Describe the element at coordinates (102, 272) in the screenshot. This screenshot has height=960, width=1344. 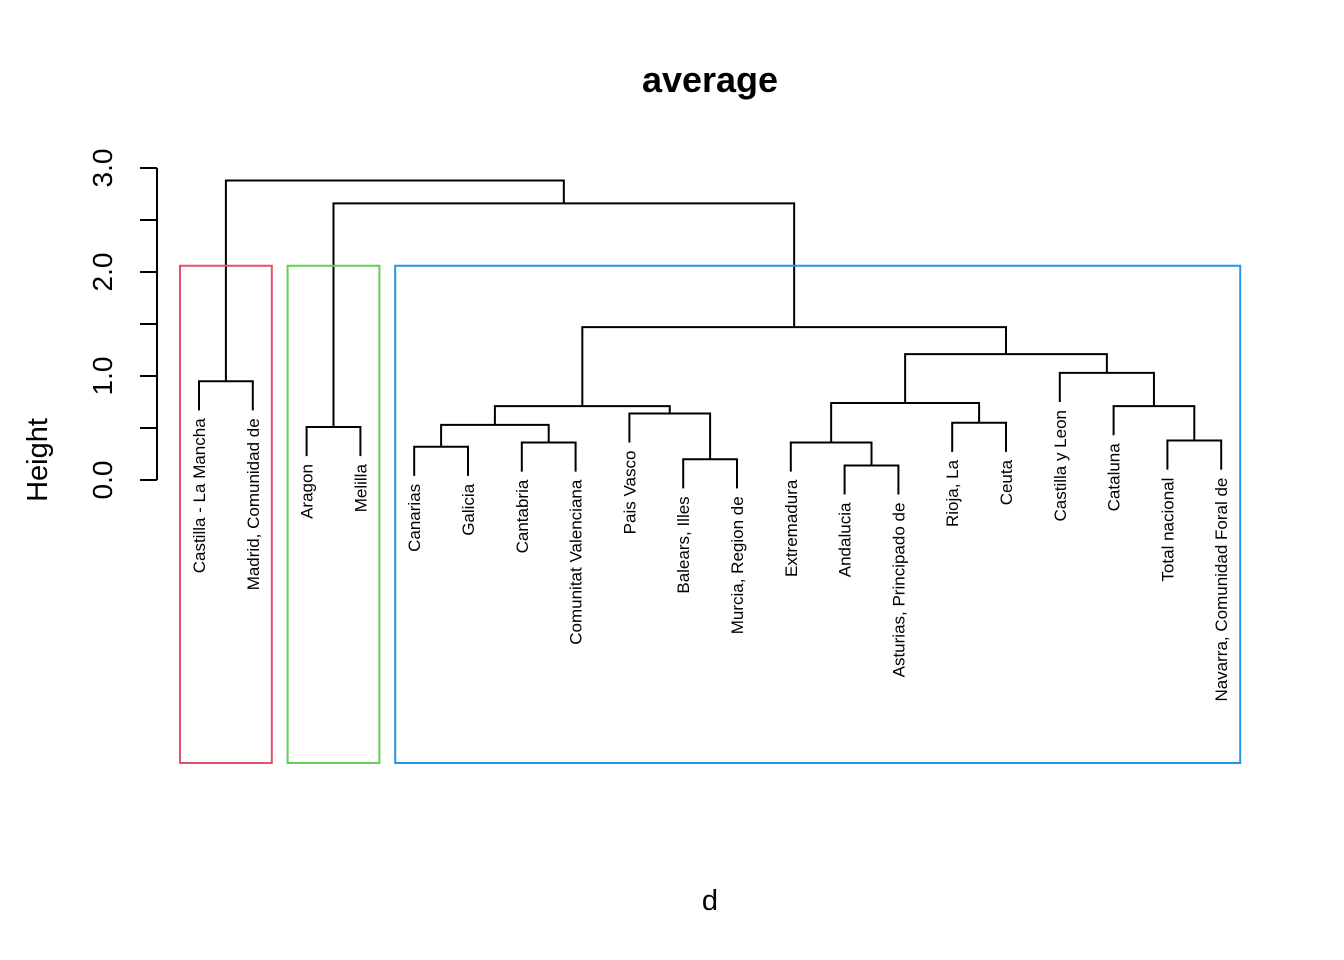
I see `y-tick-label: 2.0` at that location.